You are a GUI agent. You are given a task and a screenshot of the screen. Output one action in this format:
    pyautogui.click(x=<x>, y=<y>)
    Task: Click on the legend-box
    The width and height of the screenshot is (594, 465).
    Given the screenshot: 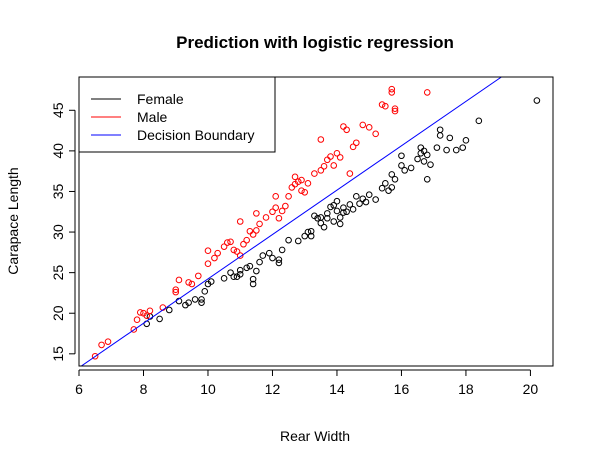 What is the action you would take?
    pyautogui.click(x=177, y=114)
    